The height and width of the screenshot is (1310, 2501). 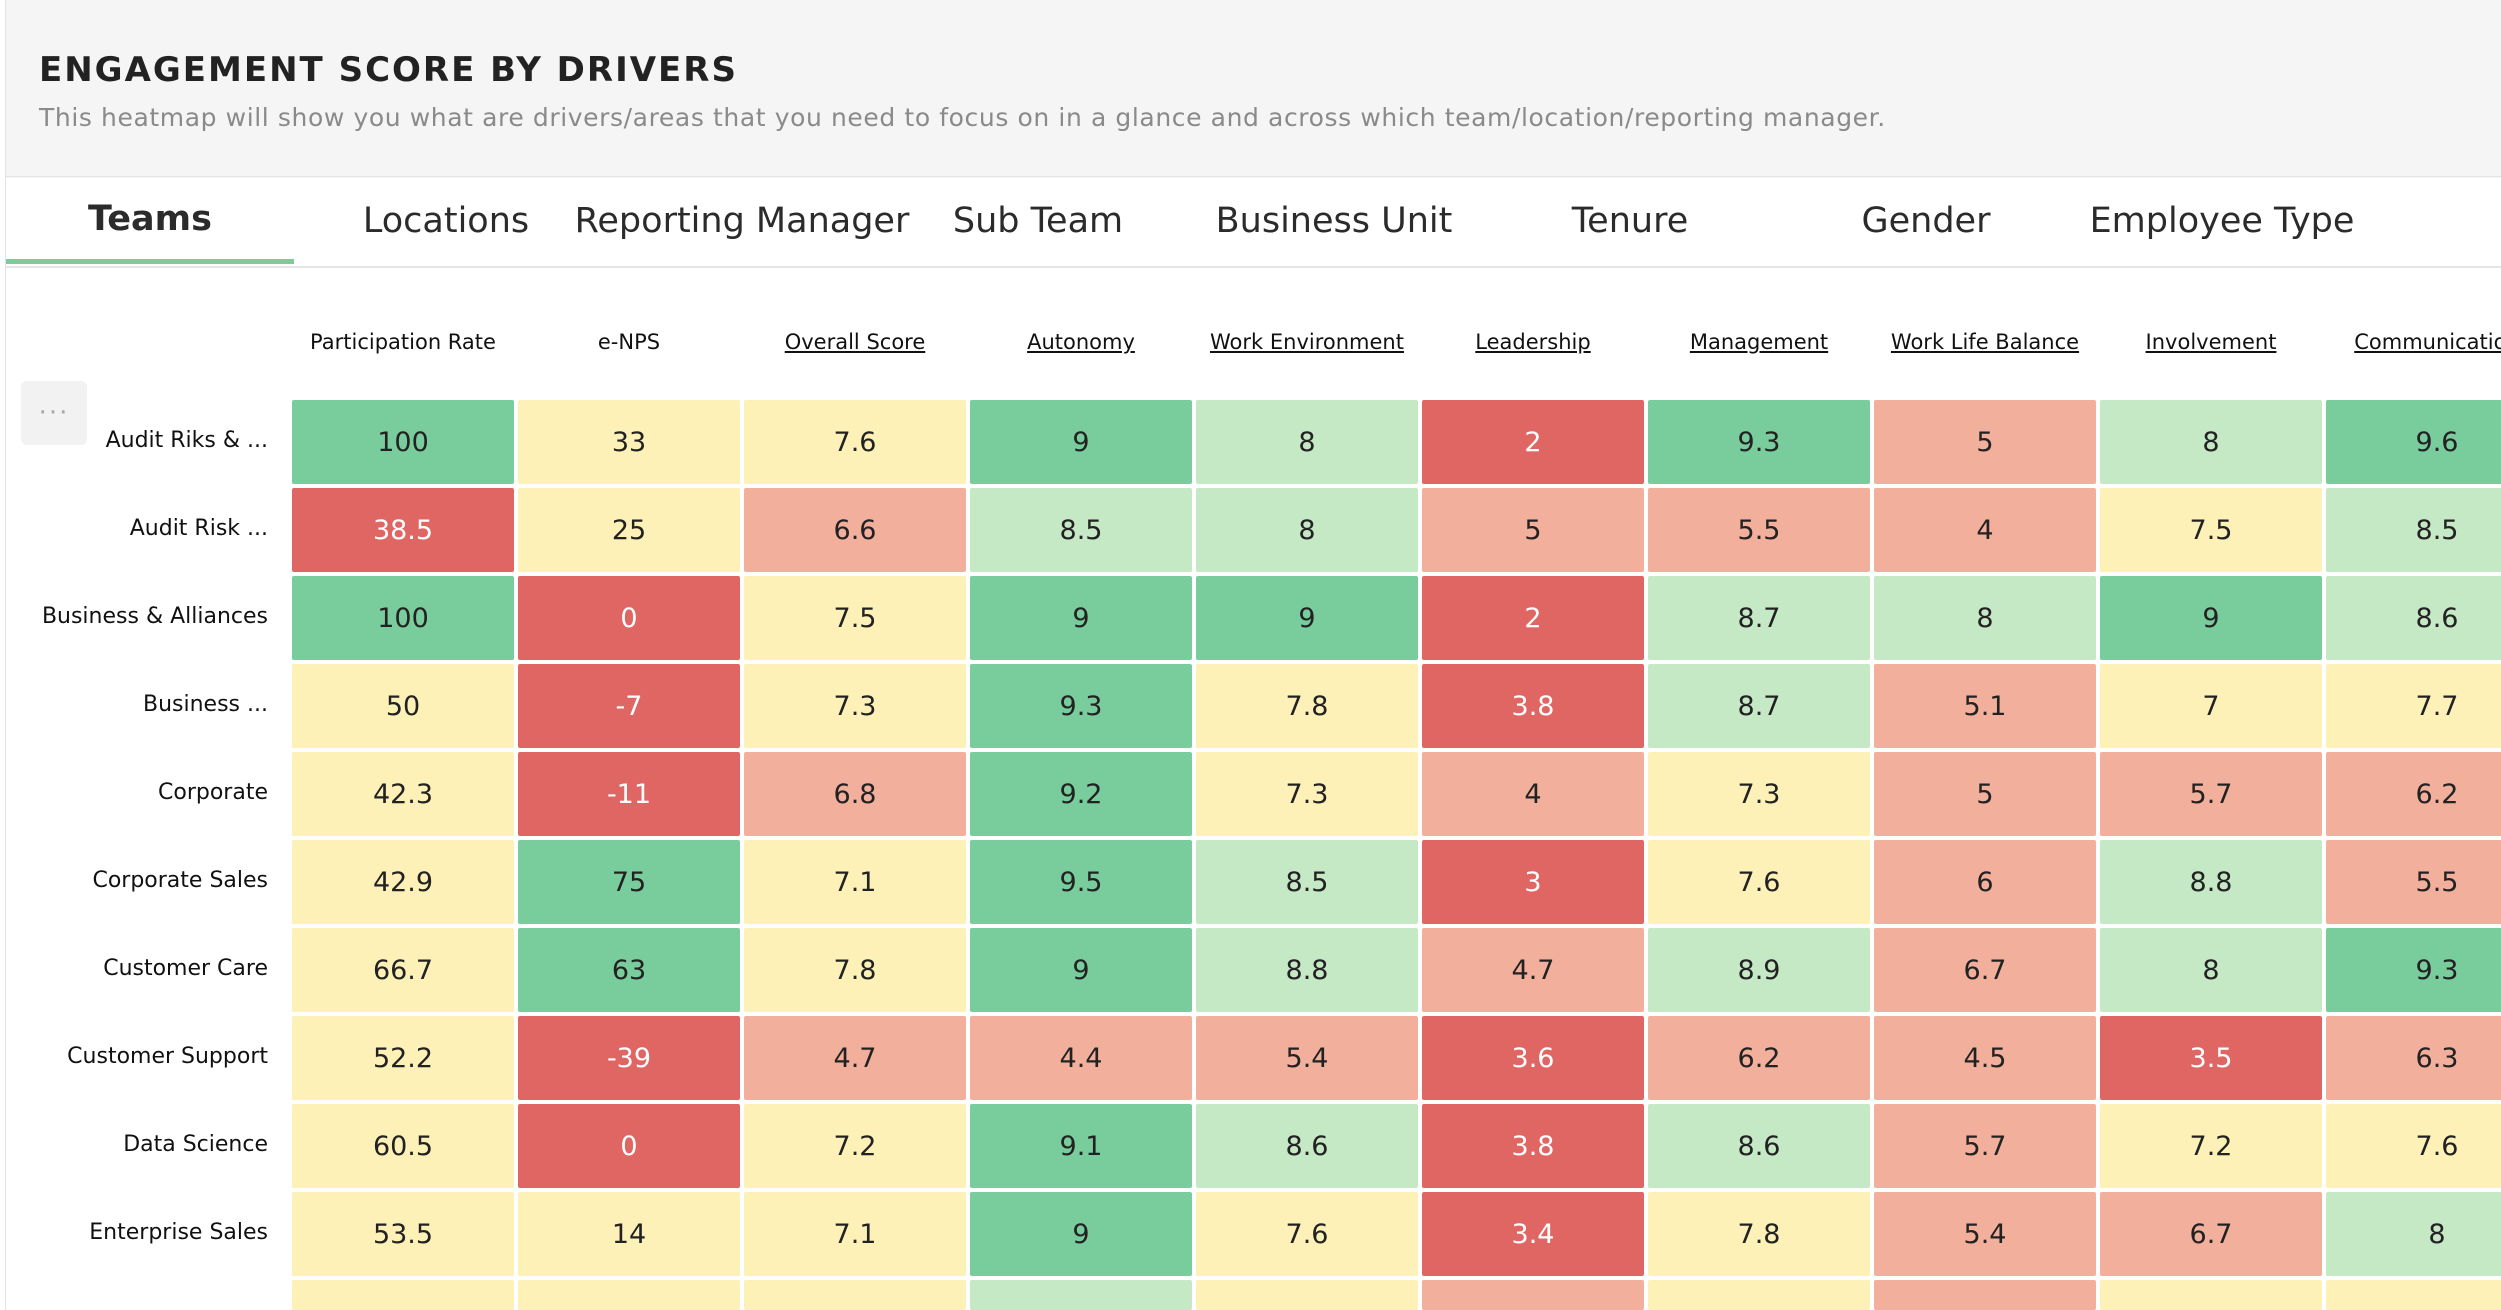 I want to click on heatmap-cell: 3.5, so click(x=2211, y=1058).